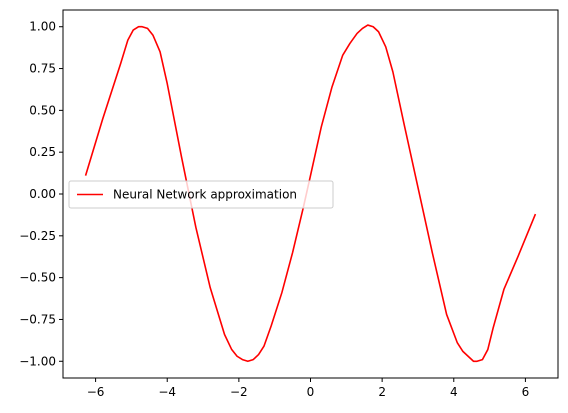  I want to click on y-axis: 1.00 0.75 0.50 0.25 0.00 −0.25 −0.50 −0.75 −1.00, so click(41, 194).